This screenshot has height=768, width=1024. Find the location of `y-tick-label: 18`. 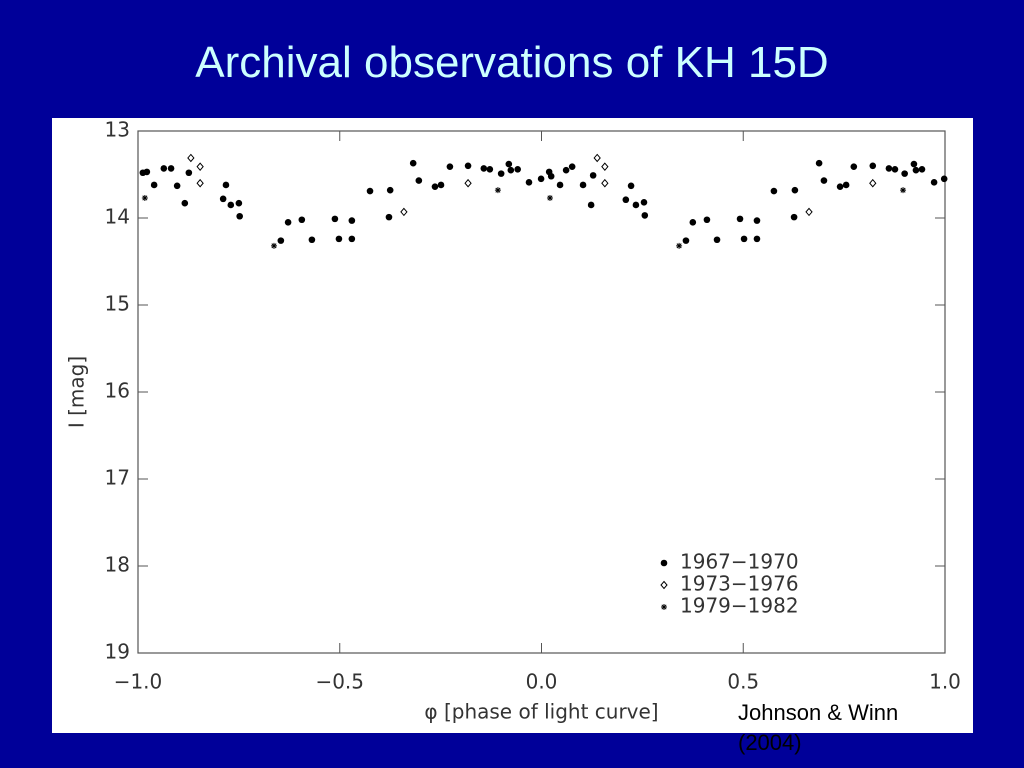

y-tick-label: 18 is located at coordinates (117, 565).